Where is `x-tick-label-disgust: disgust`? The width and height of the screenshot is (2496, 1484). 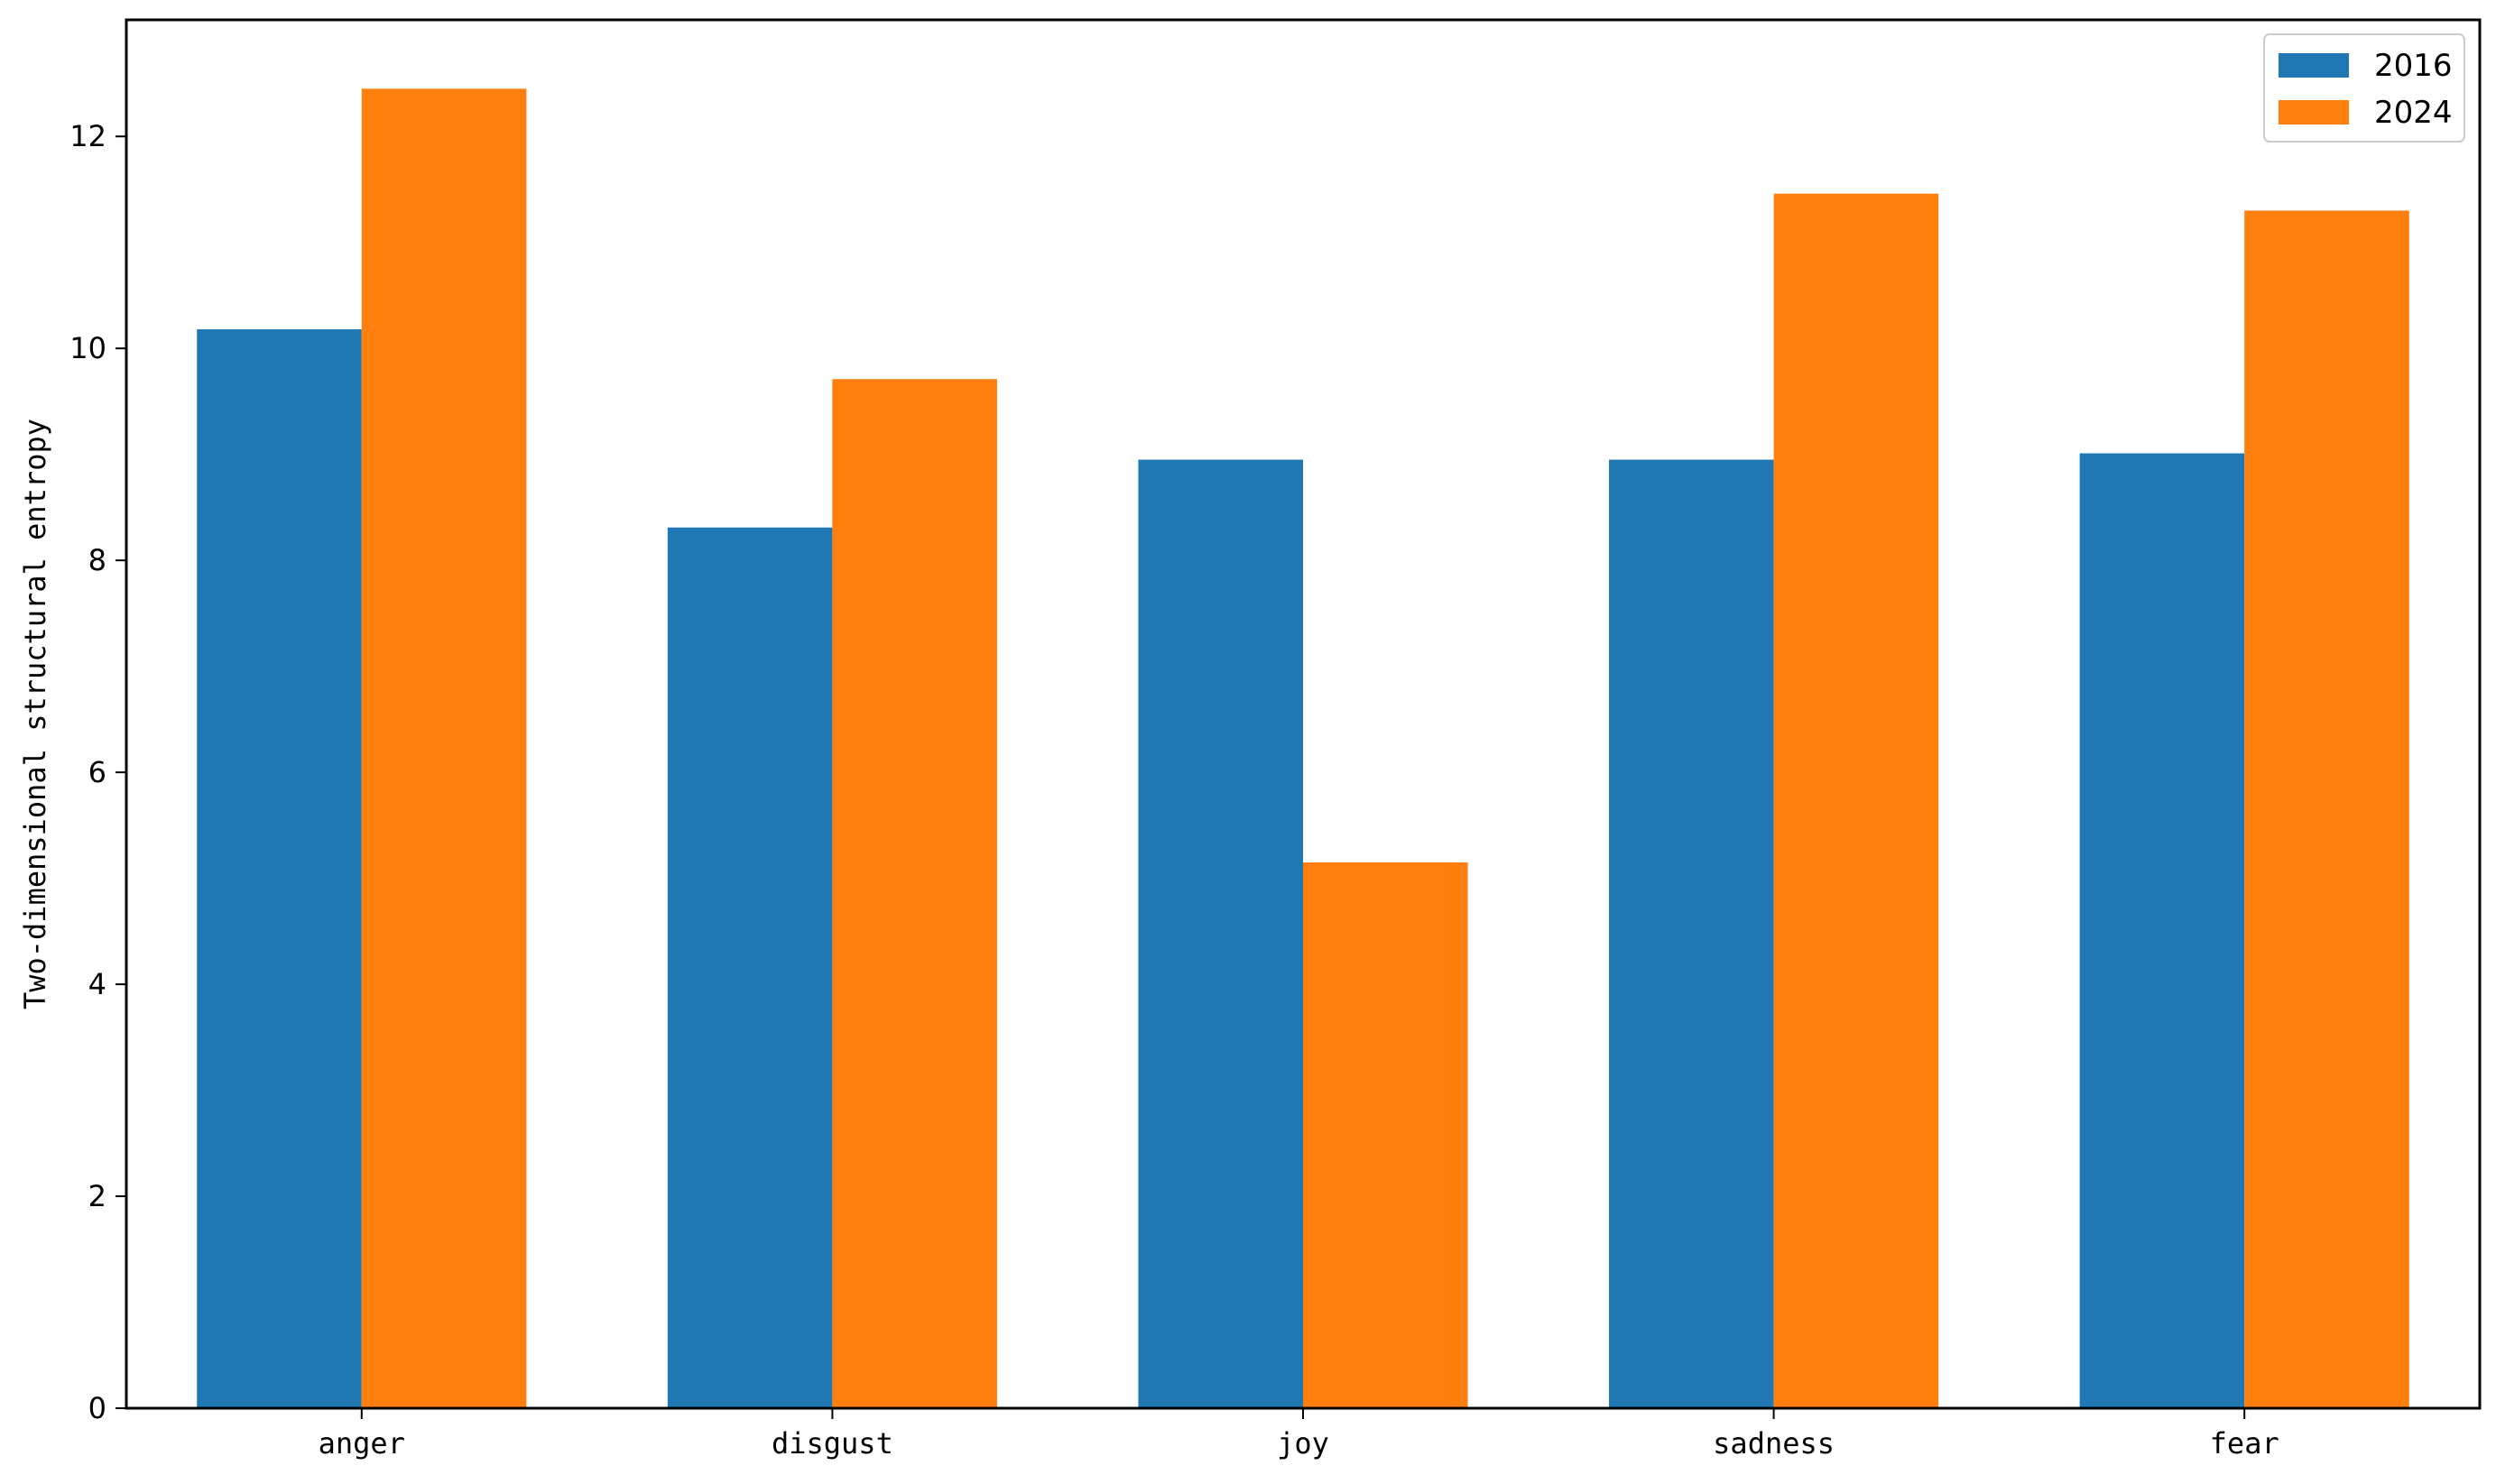
x-tick-label-disgust: disgust is located at coordinates (832, 1443).